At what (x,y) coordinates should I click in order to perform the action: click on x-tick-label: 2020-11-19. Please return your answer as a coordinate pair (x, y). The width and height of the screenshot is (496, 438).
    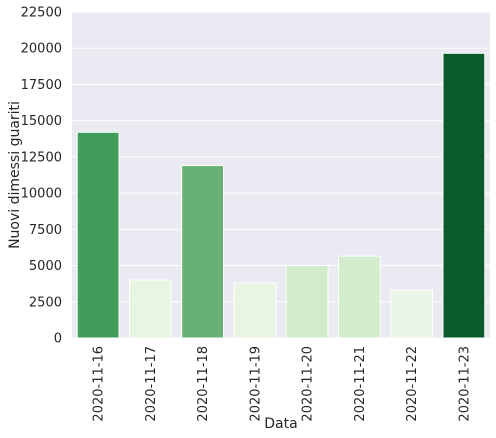
    Looking at the image, I should click on (255, 384).